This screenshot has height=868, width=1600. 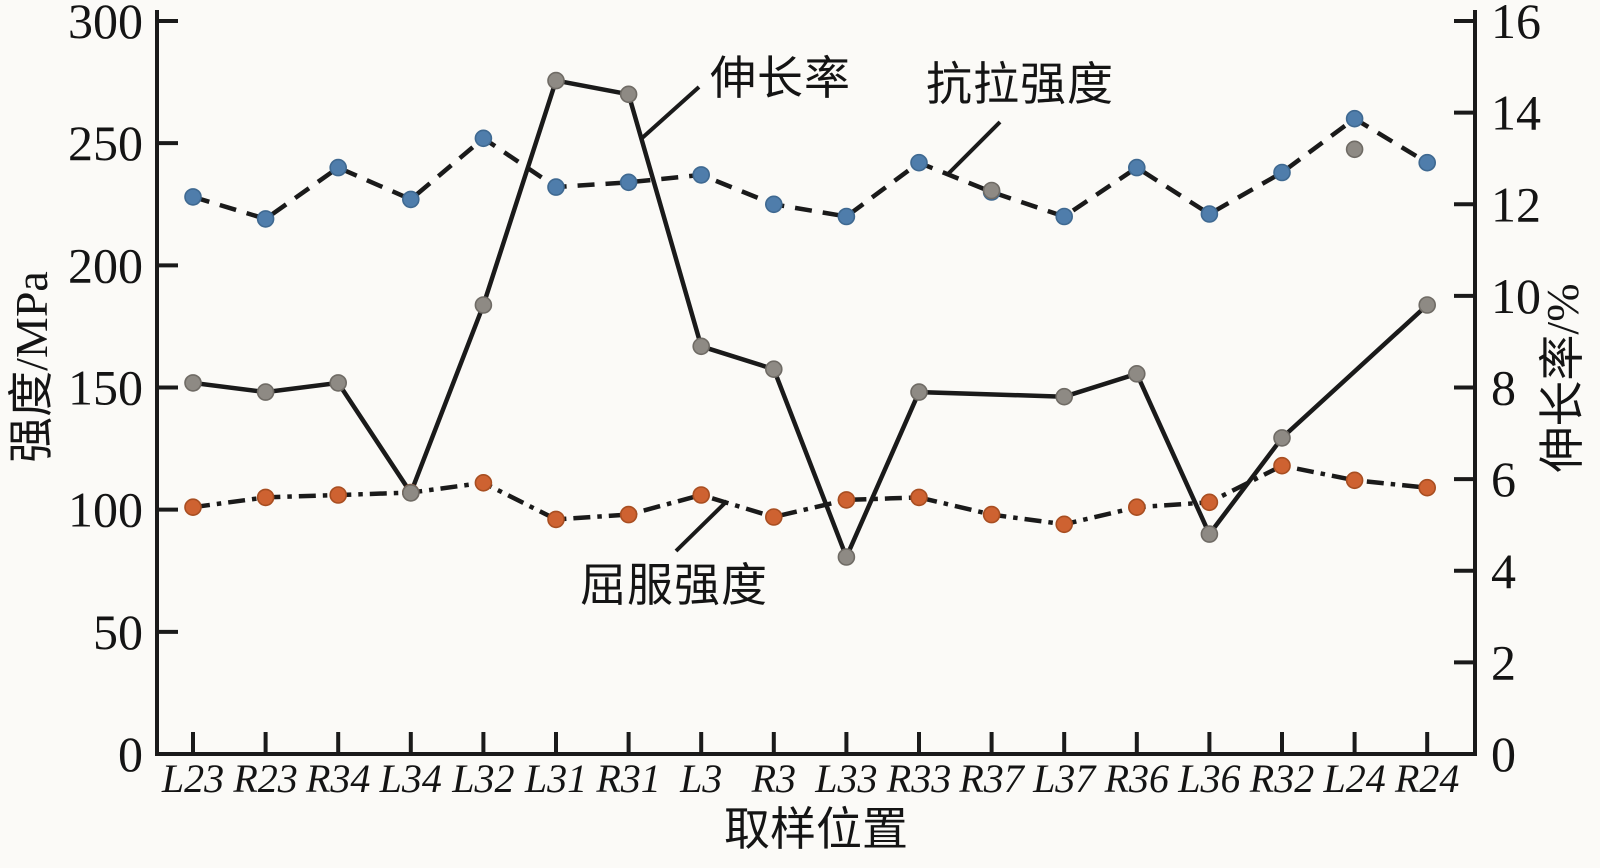 What do you see at coordinates (1137, 167) in the screenshot?
I see `data-point-抗拉强度-R36` at bounding box center [1137, 167].